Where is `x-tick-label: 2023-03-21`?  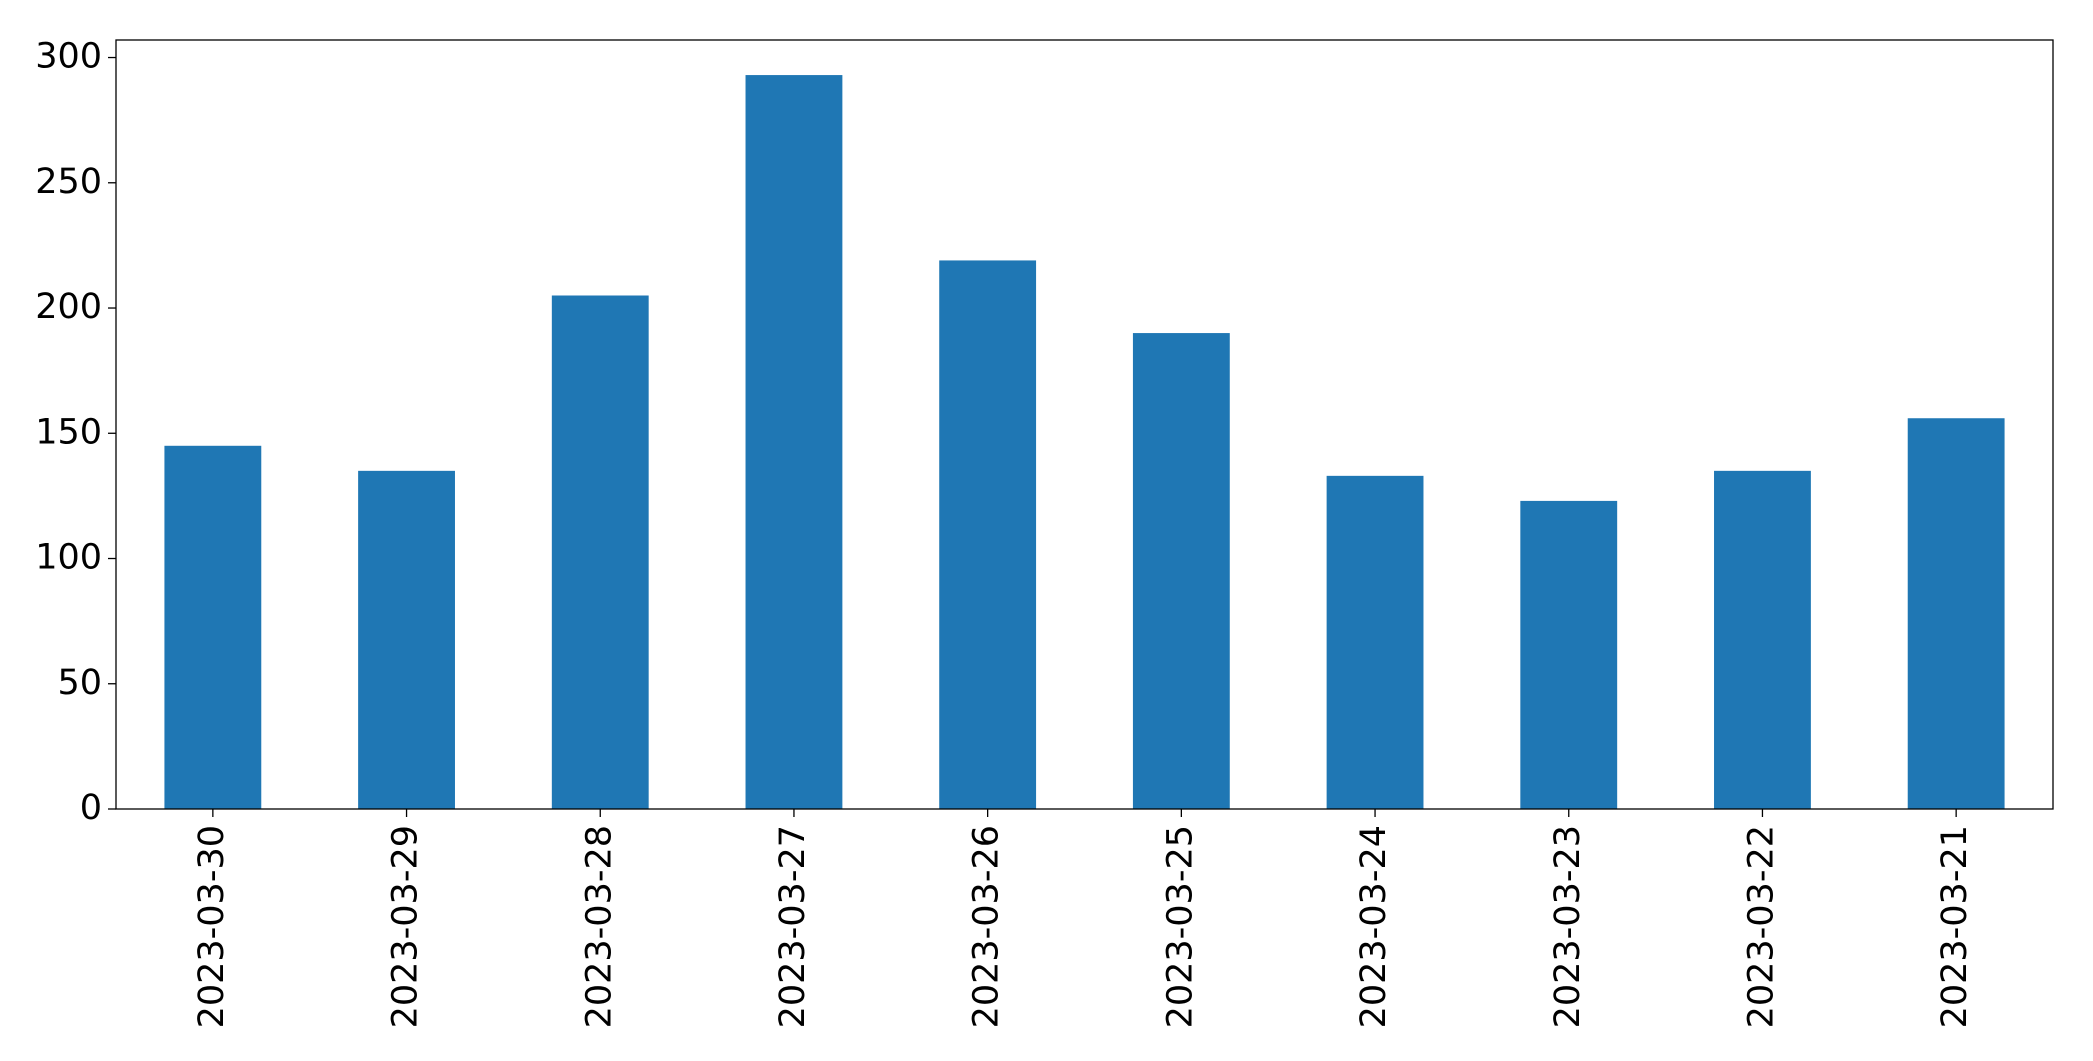
x-tick-label: 2023-03-21 is located at coordinates (1955, 926).